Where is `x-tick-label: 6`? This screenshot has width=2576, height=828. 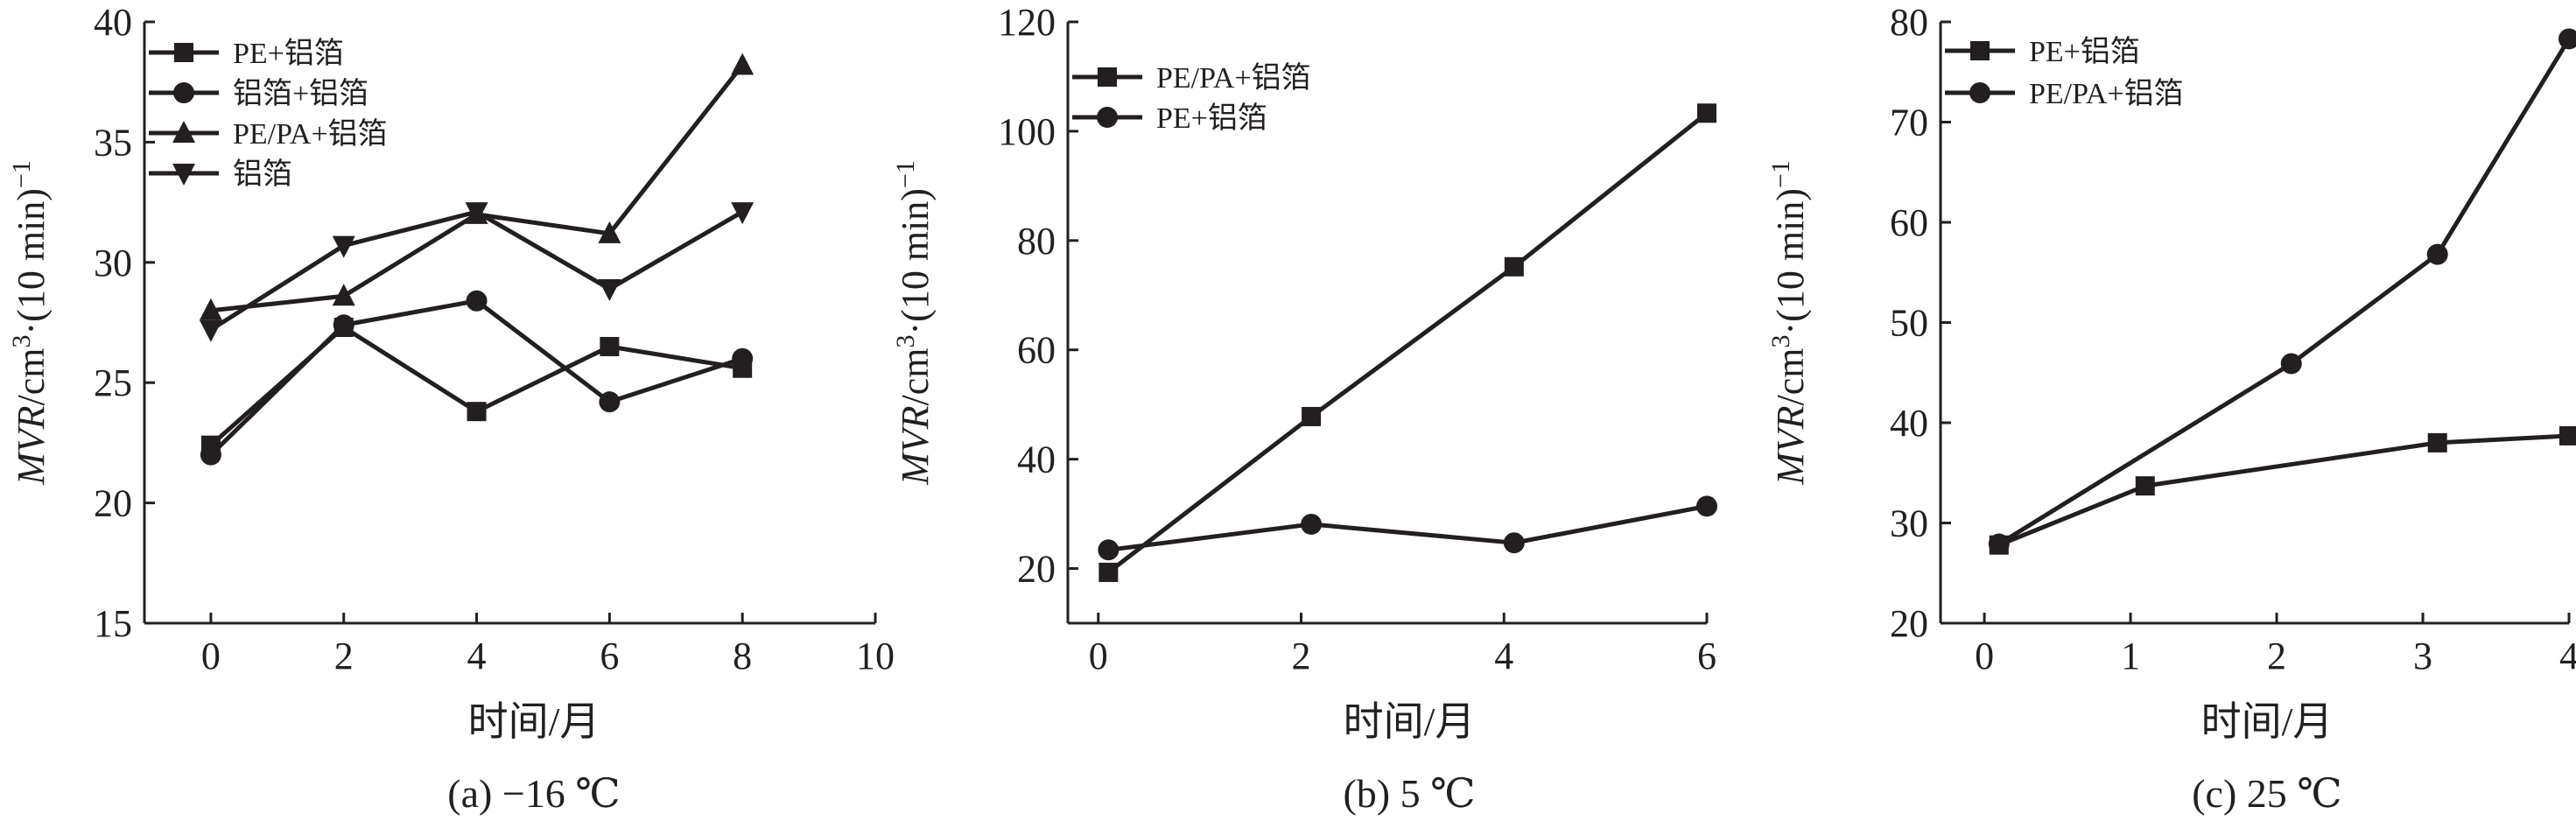 x-tick-label: 6 is located at coordinates (1707, 656).